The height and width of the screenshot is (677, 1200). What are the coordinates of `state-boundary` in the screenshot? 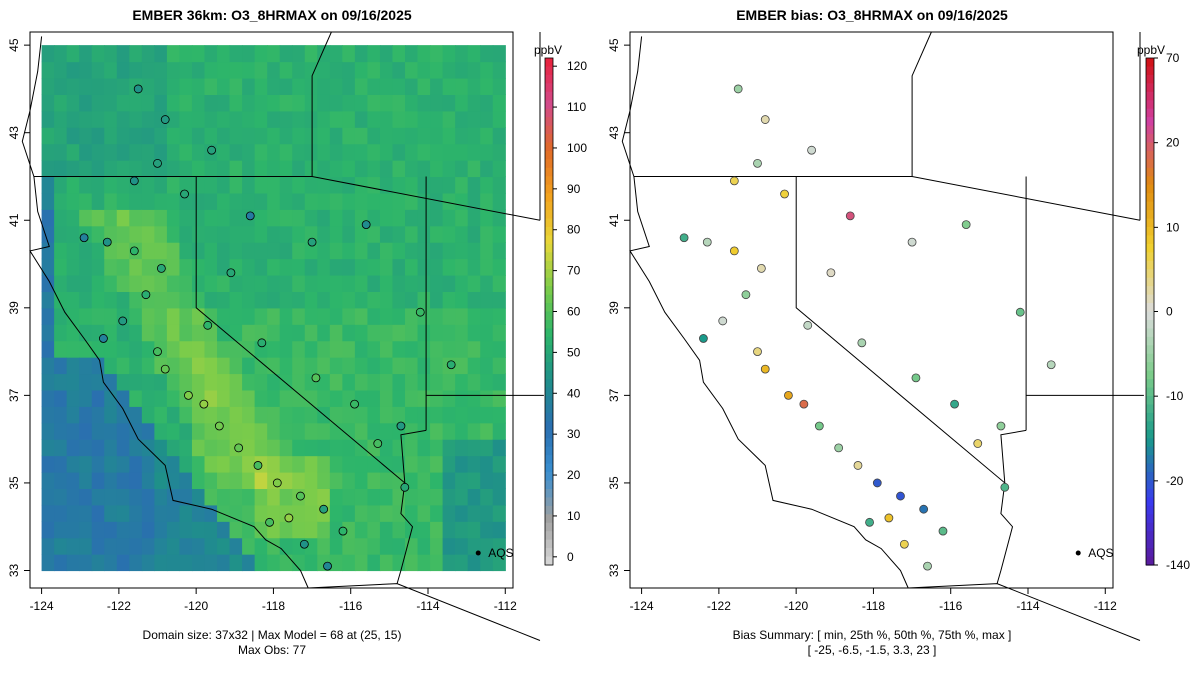 It's located at (32, 106).